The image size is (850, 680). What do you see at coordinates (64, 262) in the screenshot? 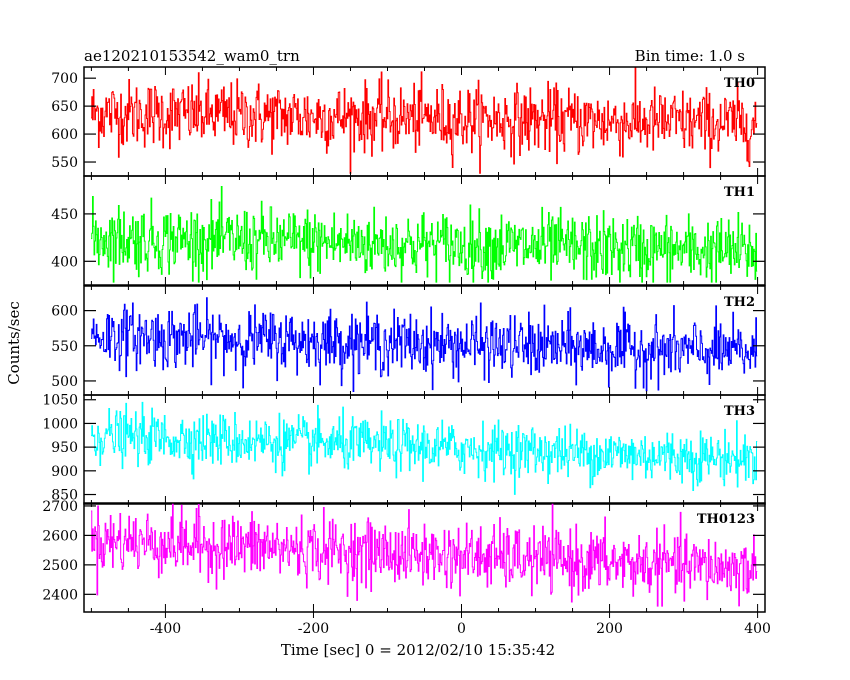
I see `y-tick-label: 400` at bounding box center [64, 262].